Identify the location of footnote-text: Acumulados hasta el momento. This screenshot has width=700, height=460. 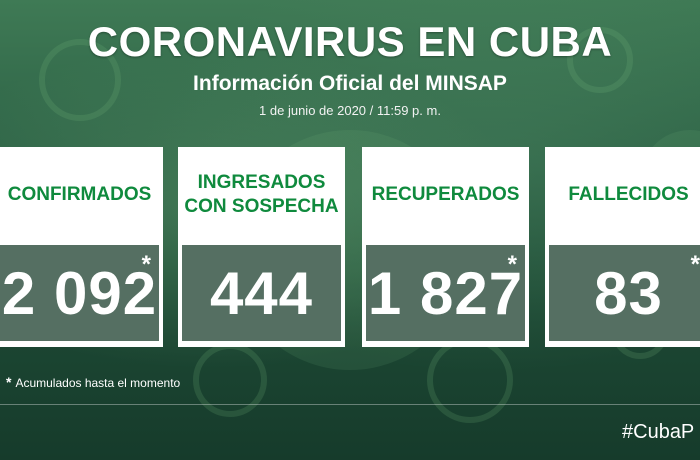
(98, 383).